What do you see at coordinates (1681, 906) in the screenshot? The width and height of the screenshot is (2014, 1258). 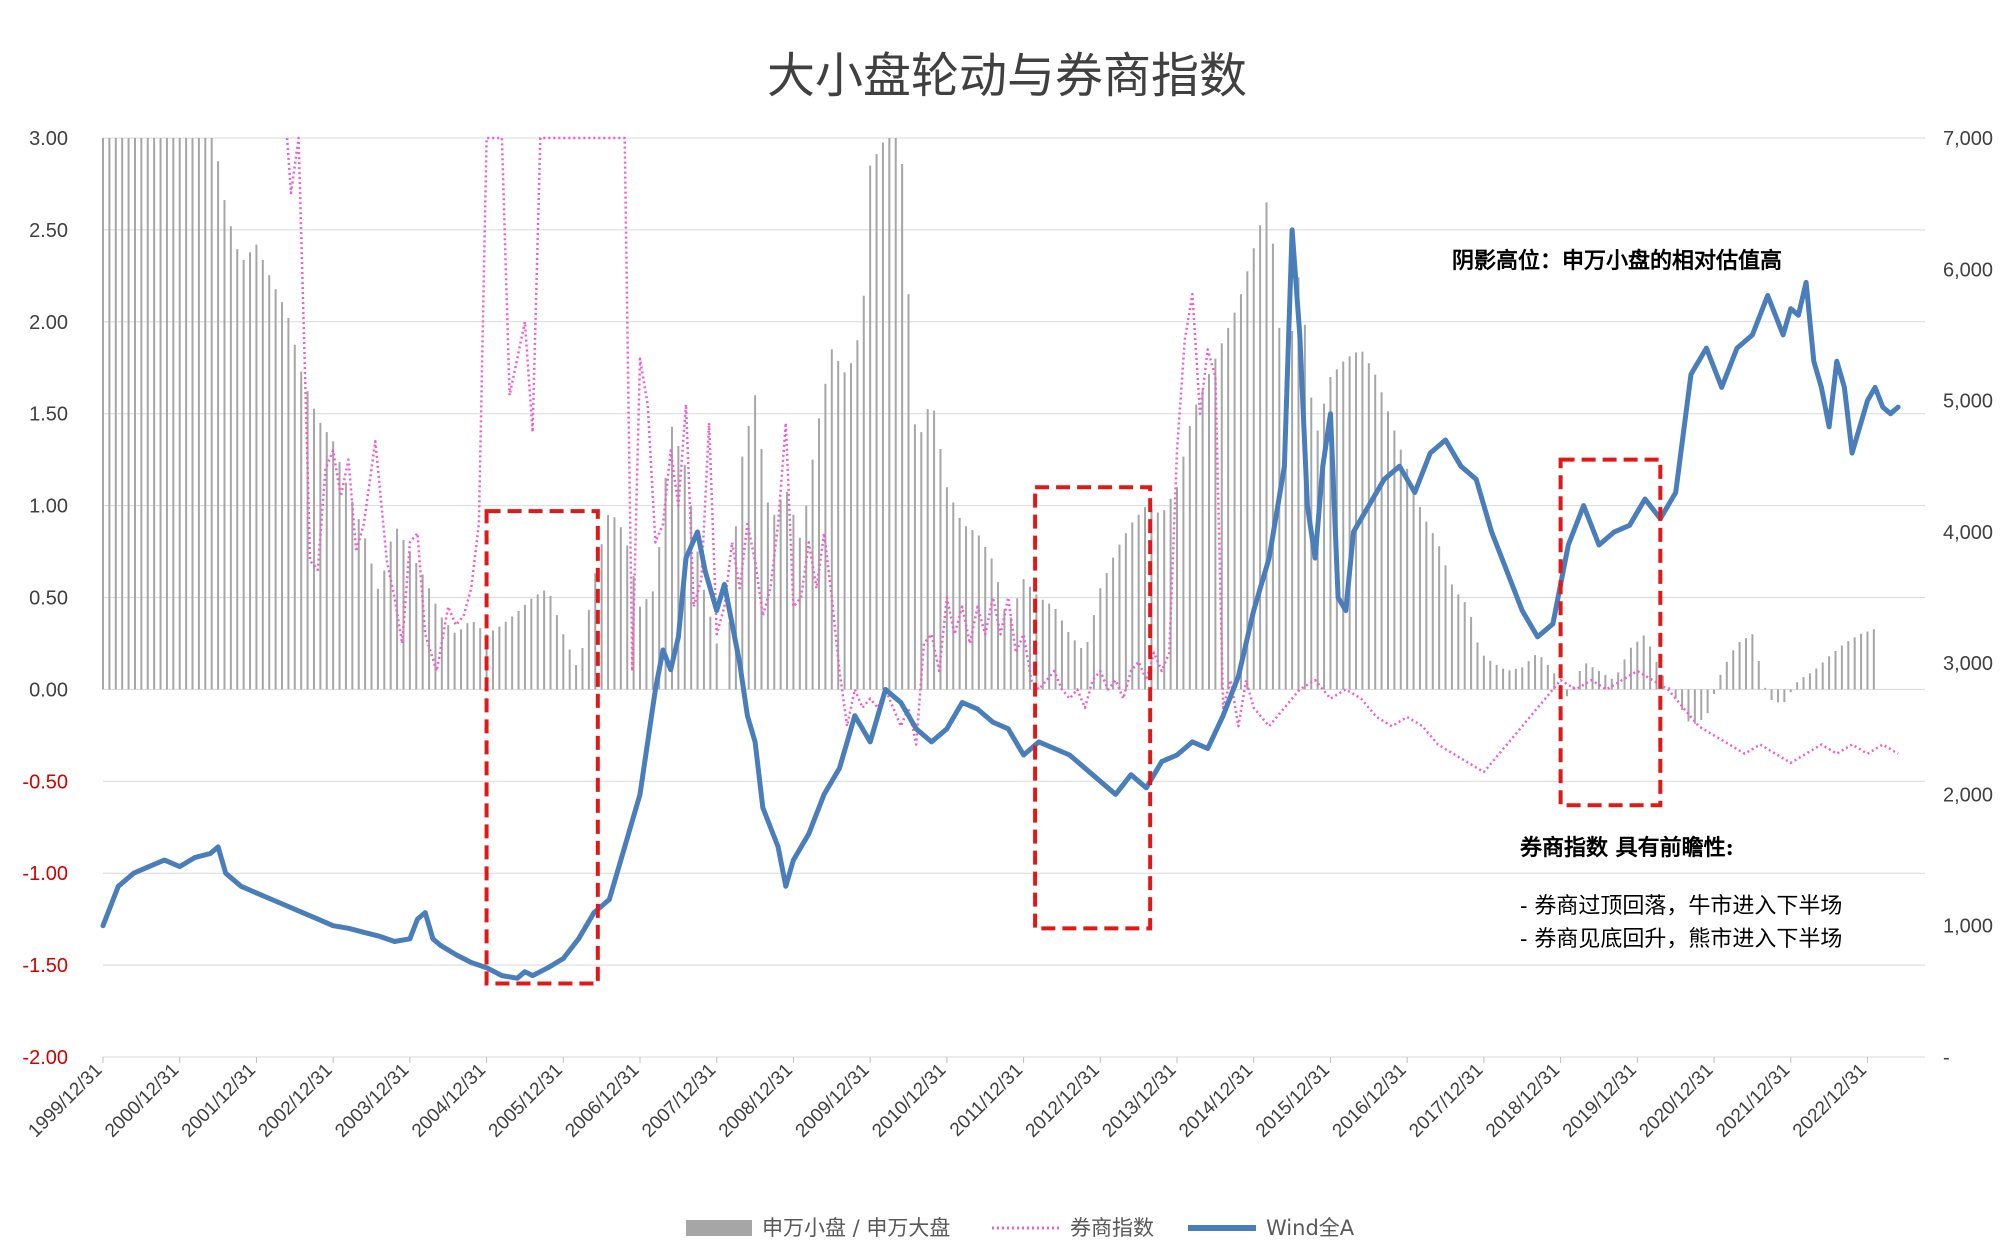 I see `annotation-broker-line1: - 券商过顶回落，牛市进入下半场` at bounding box center [1681, 906].